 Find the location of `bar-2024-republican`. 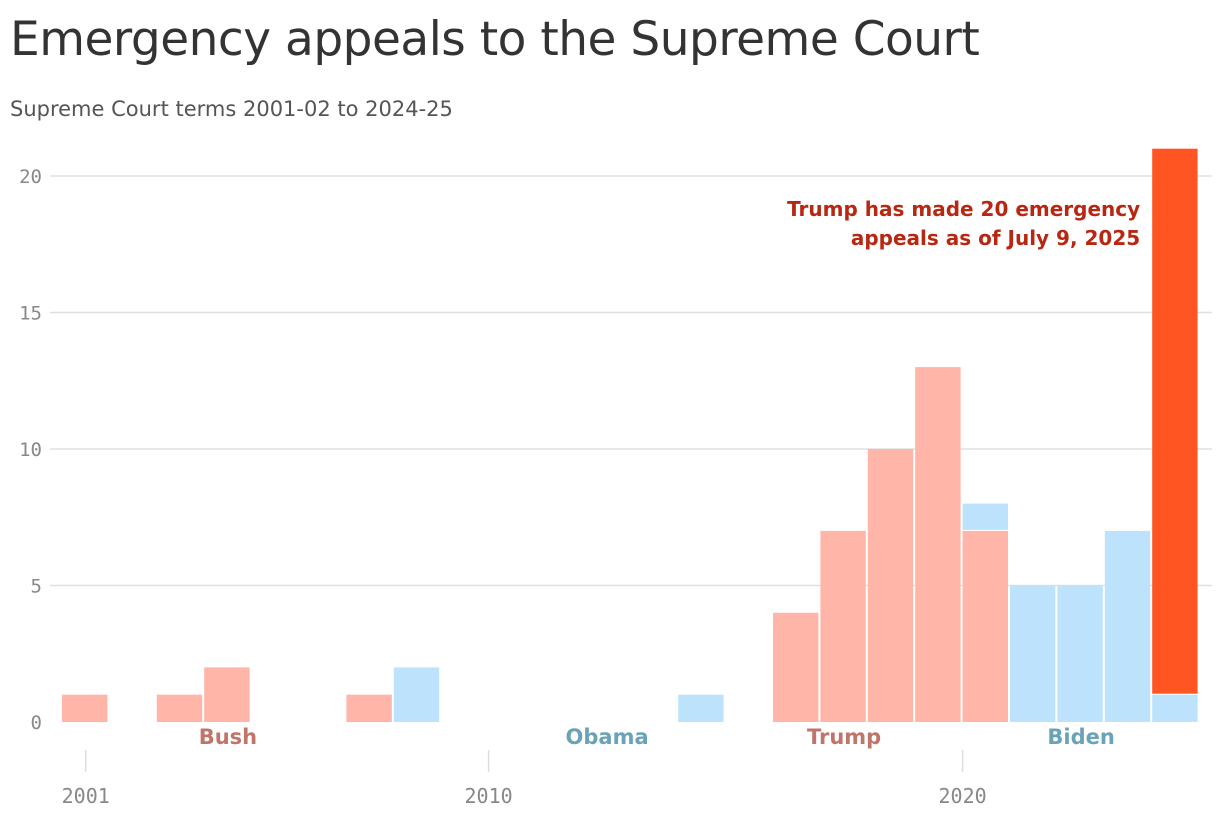

bar-2024-republican is located at coordinates (1175, 421).